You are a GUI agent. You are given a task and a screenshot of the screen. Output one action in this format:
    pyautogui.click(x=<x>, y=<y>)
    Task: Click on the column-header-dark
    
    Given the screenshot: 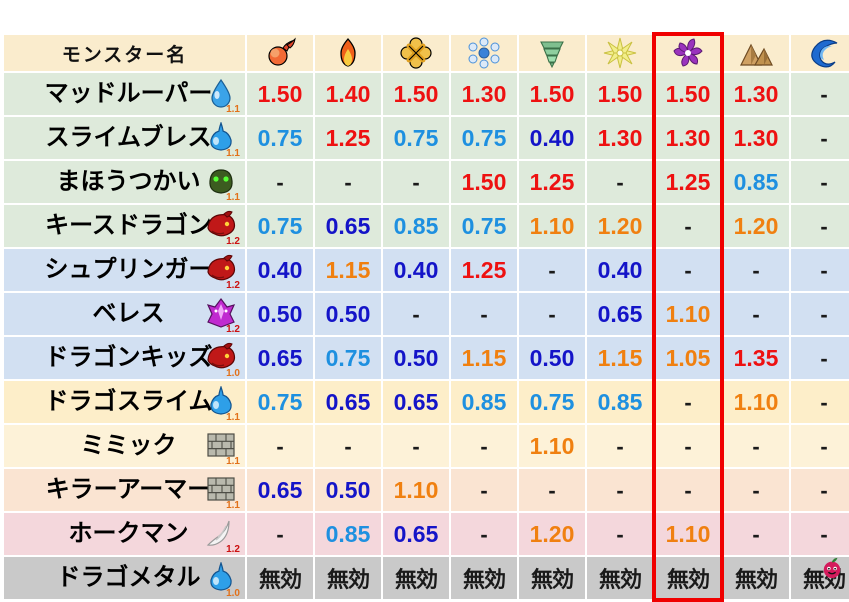 What is the action you would take?
    pyautogui.click(x=688, y=53)
    